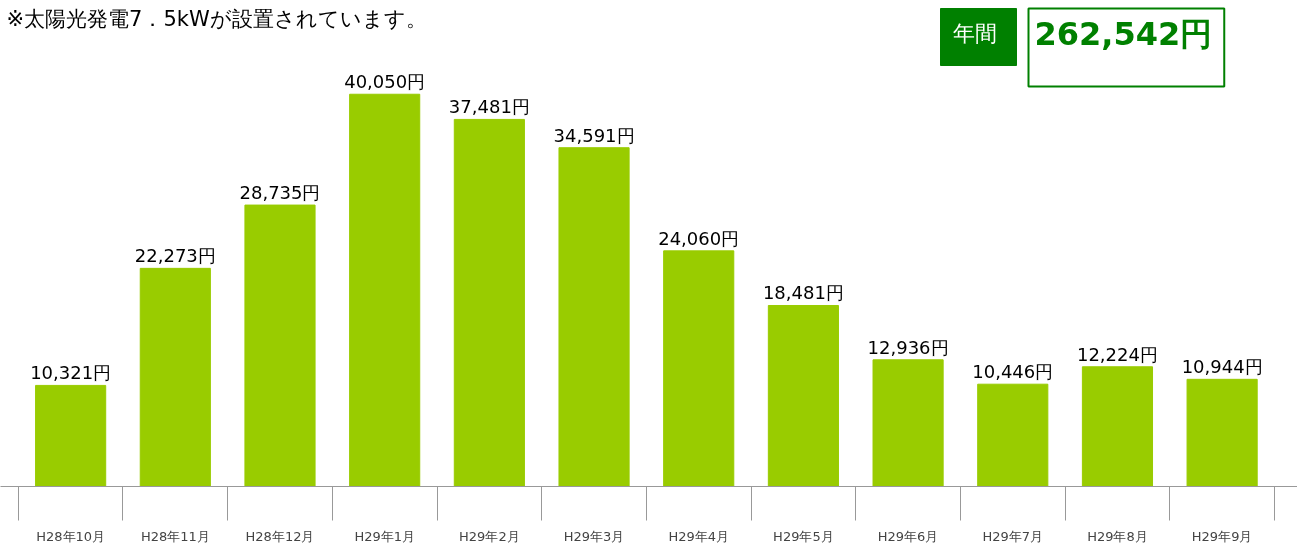  Describe the element at coordinates (594, 135) in the screenshot. I see `data-label: 34,591円` at that location.